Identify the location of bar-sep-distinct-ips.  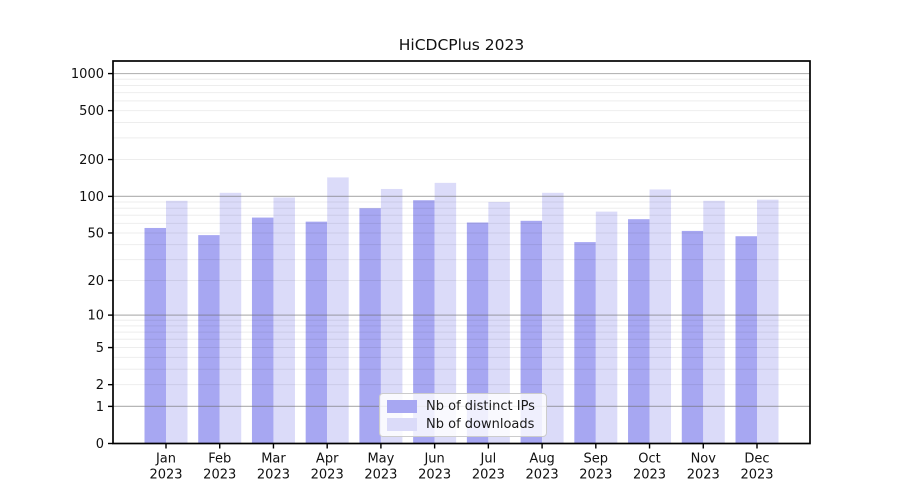
(585, 343).